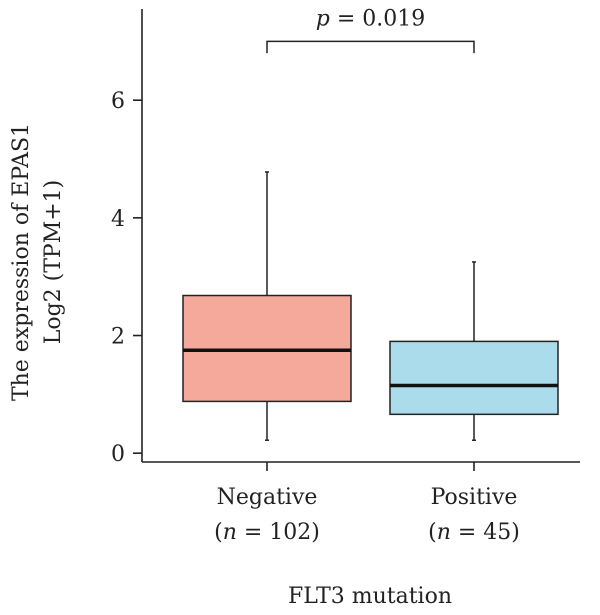  I want to click on x-category-label: Positive, so click(474, 497).